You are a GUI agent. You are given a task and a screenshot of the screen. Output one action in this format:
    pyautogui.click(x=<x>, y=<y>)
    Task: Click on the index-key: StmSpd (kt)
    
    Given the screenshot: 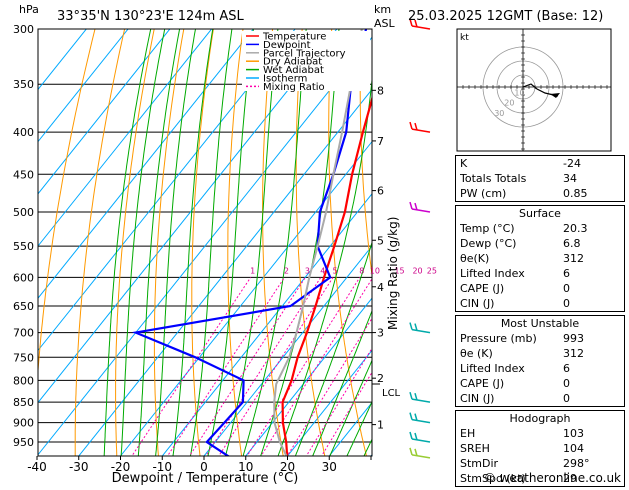 What is the action you would take?
    pyautogui.click(x=511, y=478)
    